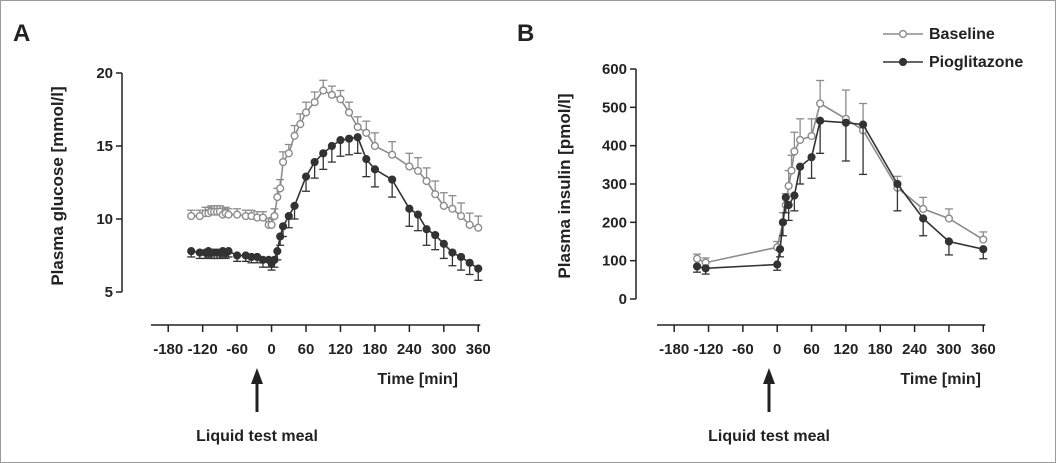 This screenshot has width=1056, height=463. Describe the element at coordinates (104, 219) in the screenshot. I see `y-tick-label: 10` at that location.